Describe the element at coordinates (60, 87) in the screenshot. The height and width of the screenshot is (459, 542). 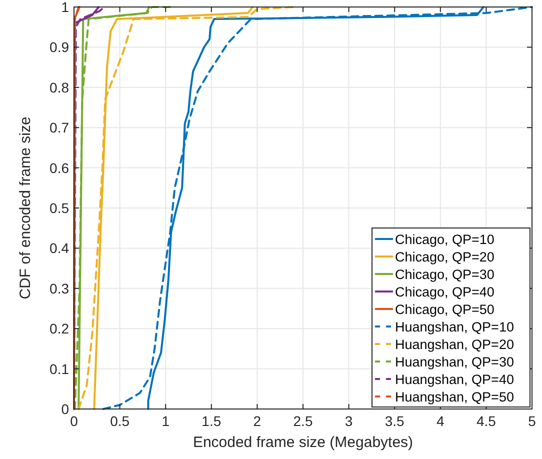
I see `y-tick-label: 0.8` at that location.